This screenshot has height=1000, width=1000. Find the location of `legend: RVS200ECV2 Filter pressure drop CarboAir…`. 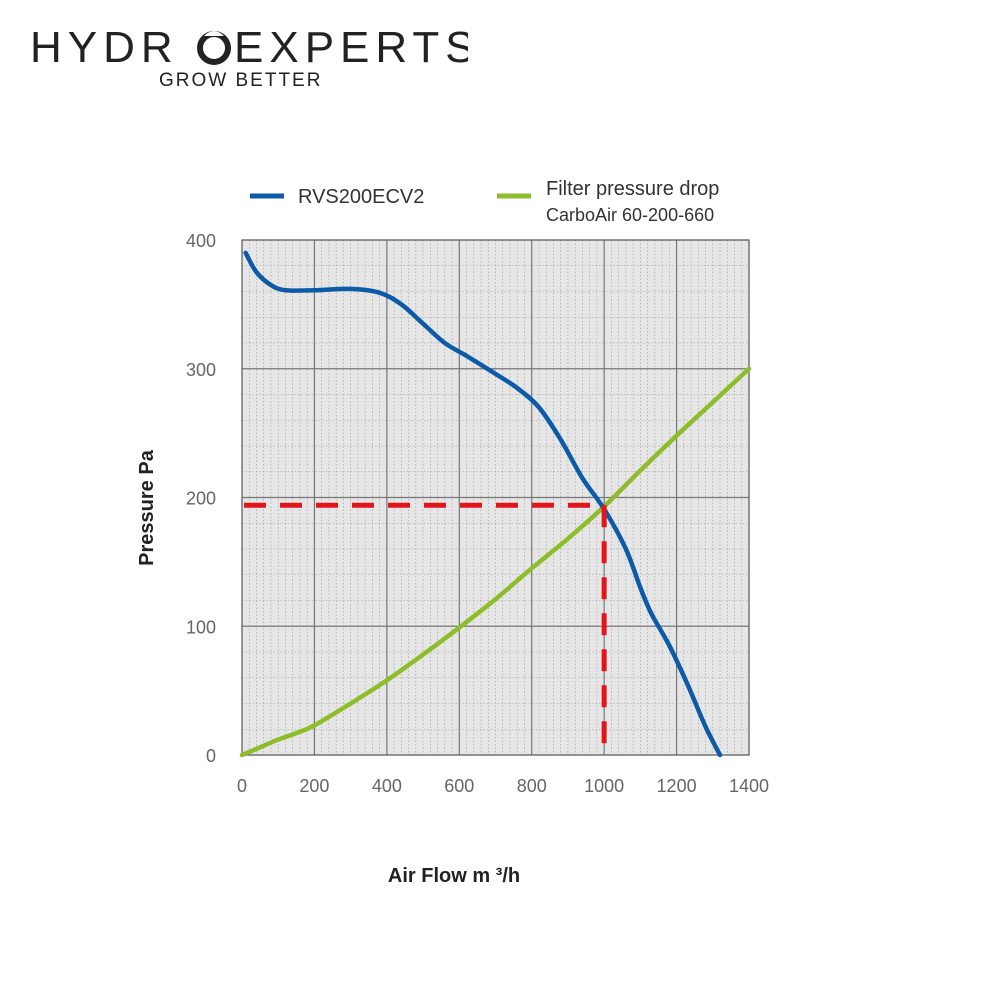

legend: RVS200ECV2 Filter pressure drop CarboAir… is located at coordinates (484, 201).